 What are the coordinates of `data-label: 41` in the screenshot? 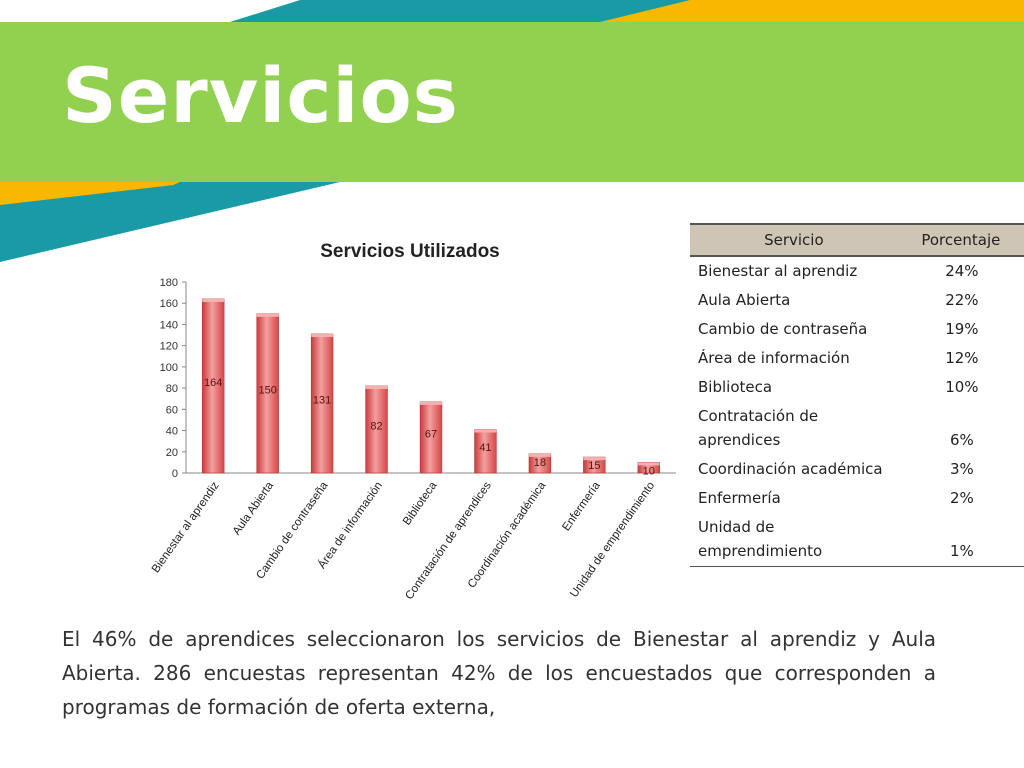 It's located at (485, 448).